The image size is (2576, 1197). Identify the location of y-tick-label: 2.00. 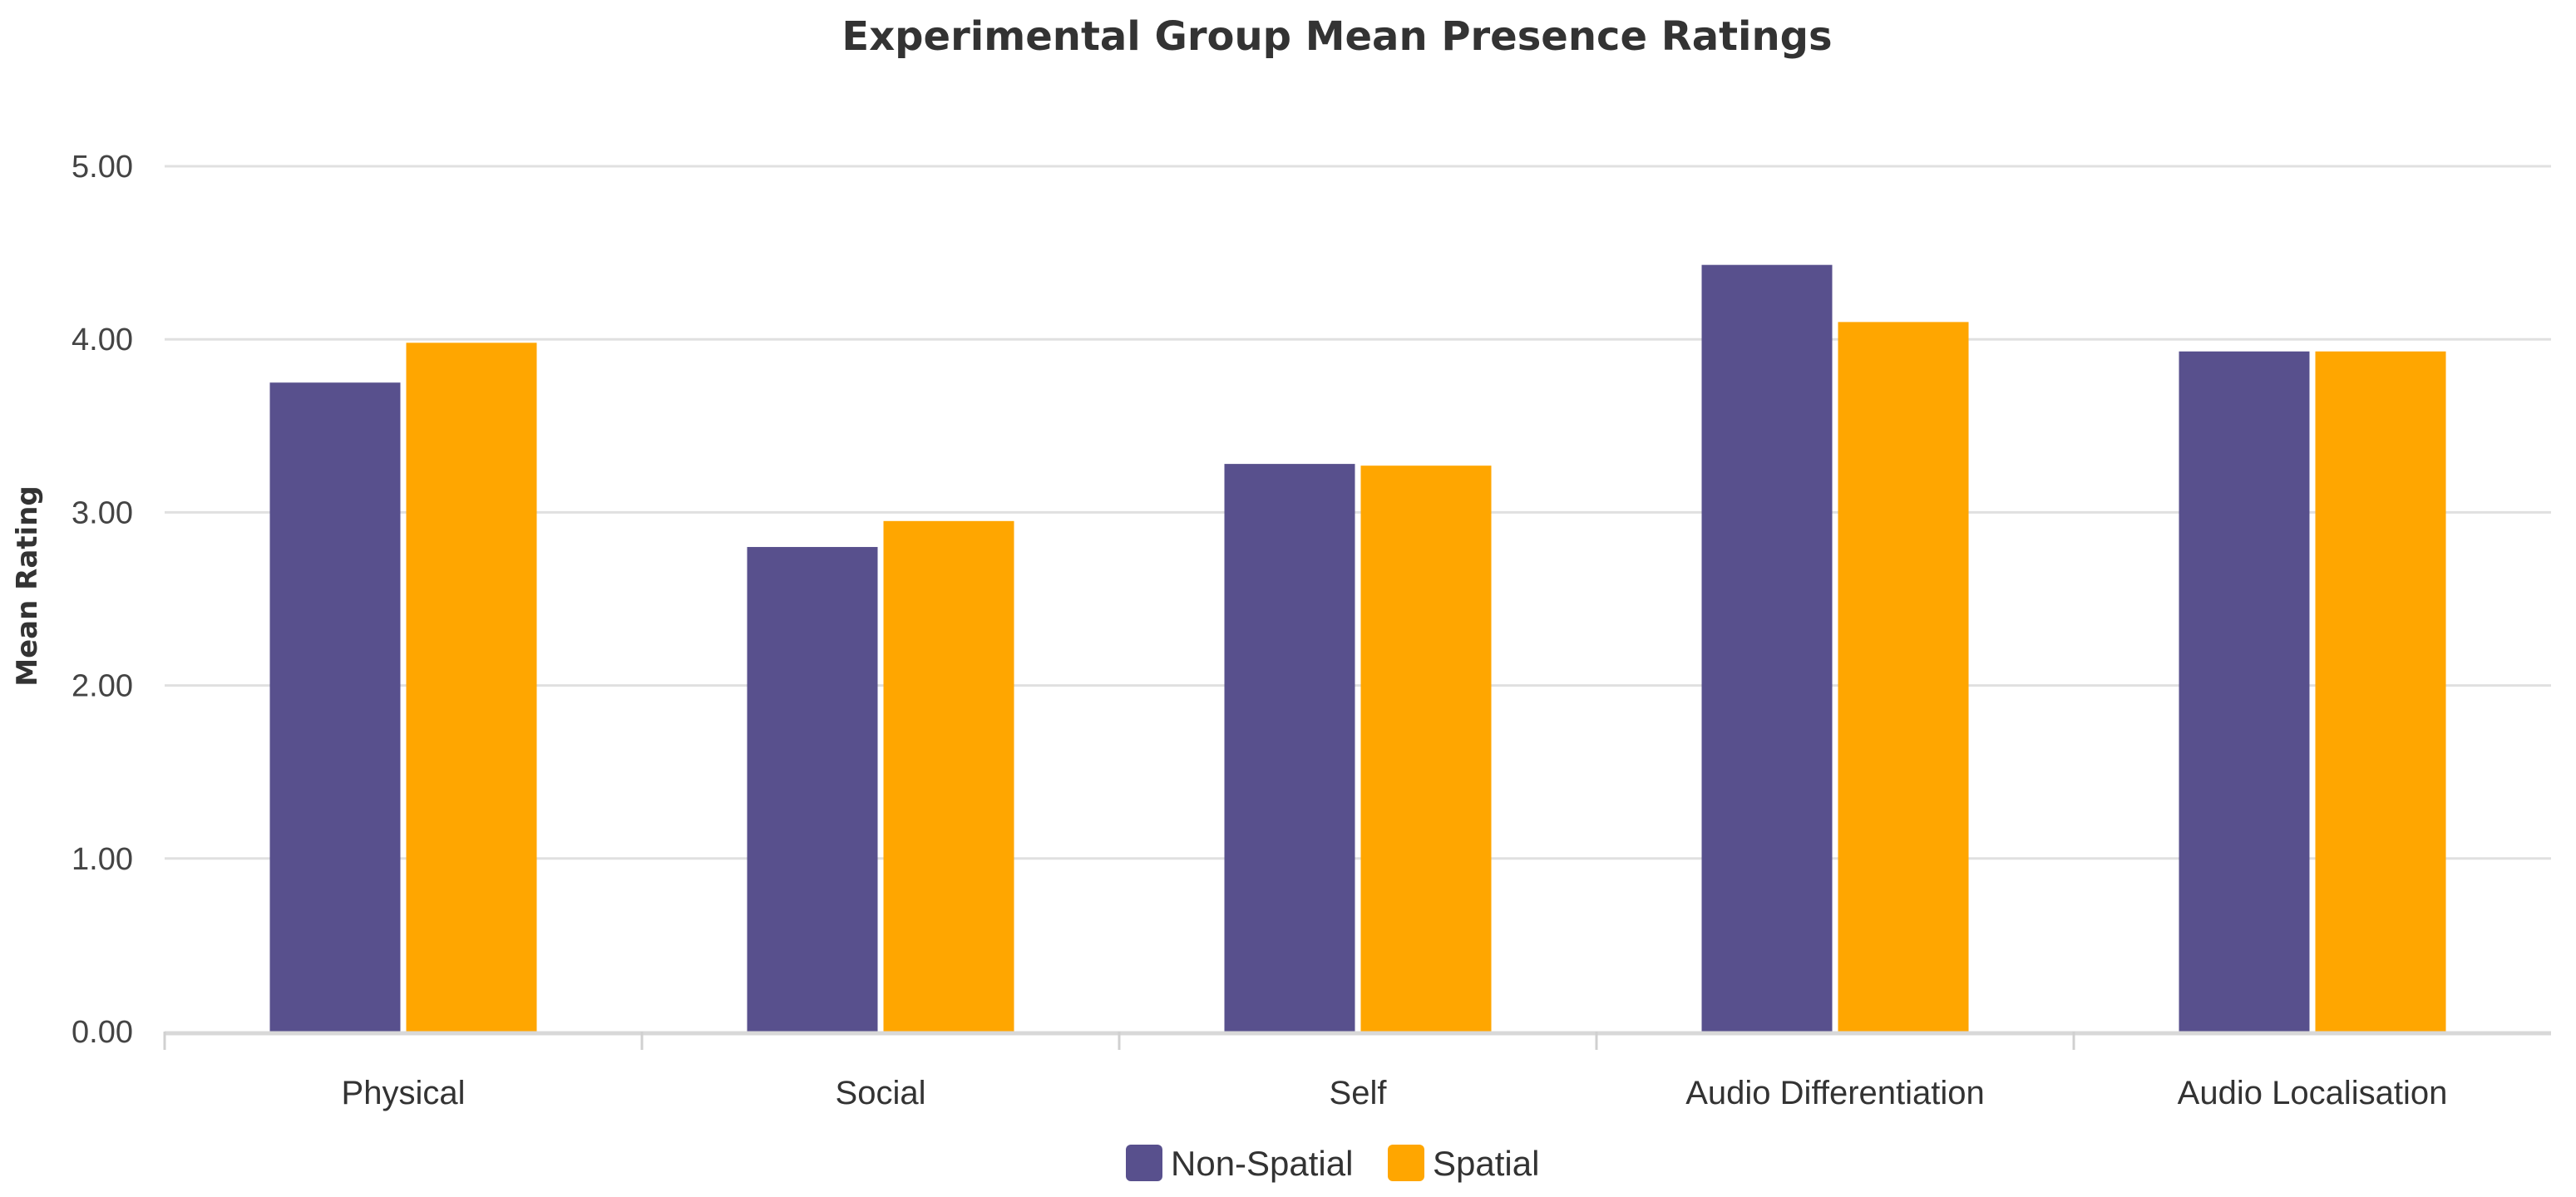
(102, 686).